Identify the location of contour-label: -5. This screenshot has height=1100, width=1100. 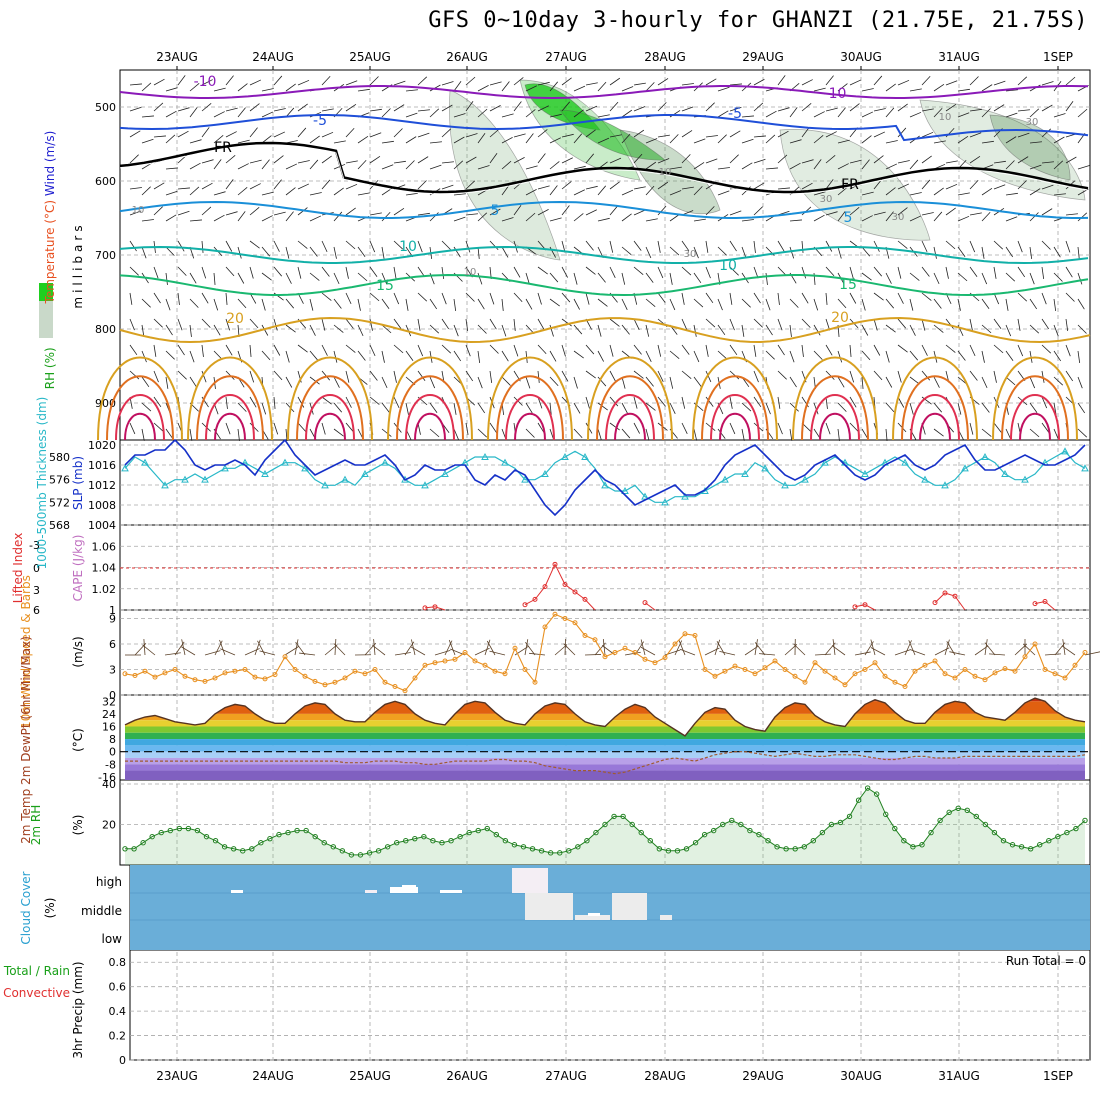
(320, 121).